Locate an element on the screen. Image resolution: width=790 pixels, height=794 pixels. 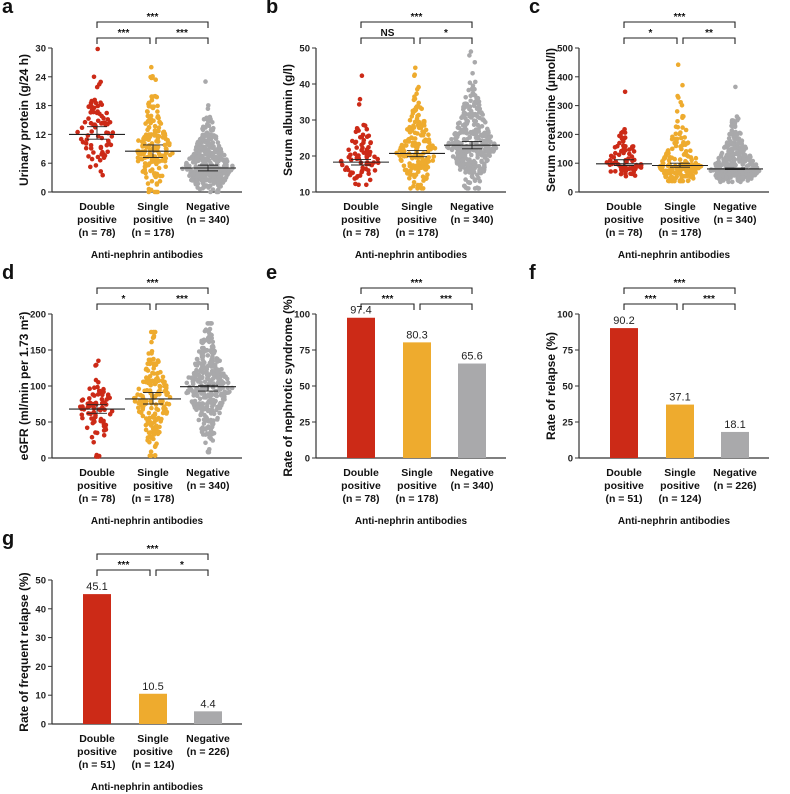
x-tick-label: (n = 124) is located at coordinates (153, 765).